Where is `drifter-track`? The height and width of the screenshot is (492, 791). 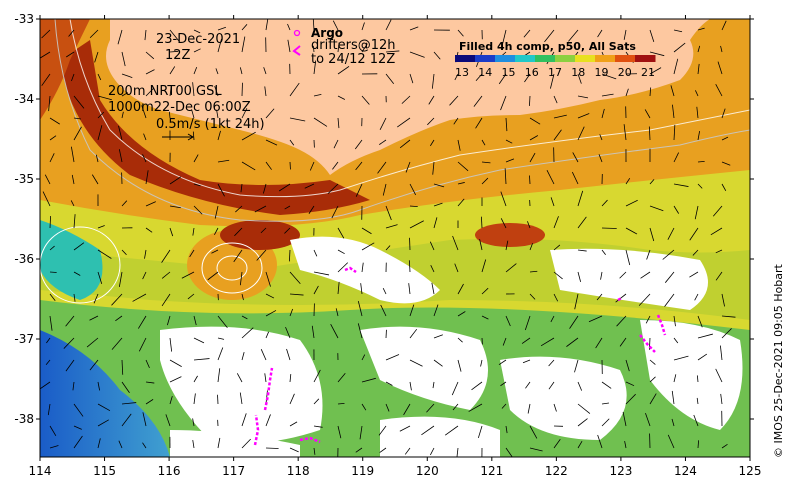
drifter-track is located at coordinates (256, 430).